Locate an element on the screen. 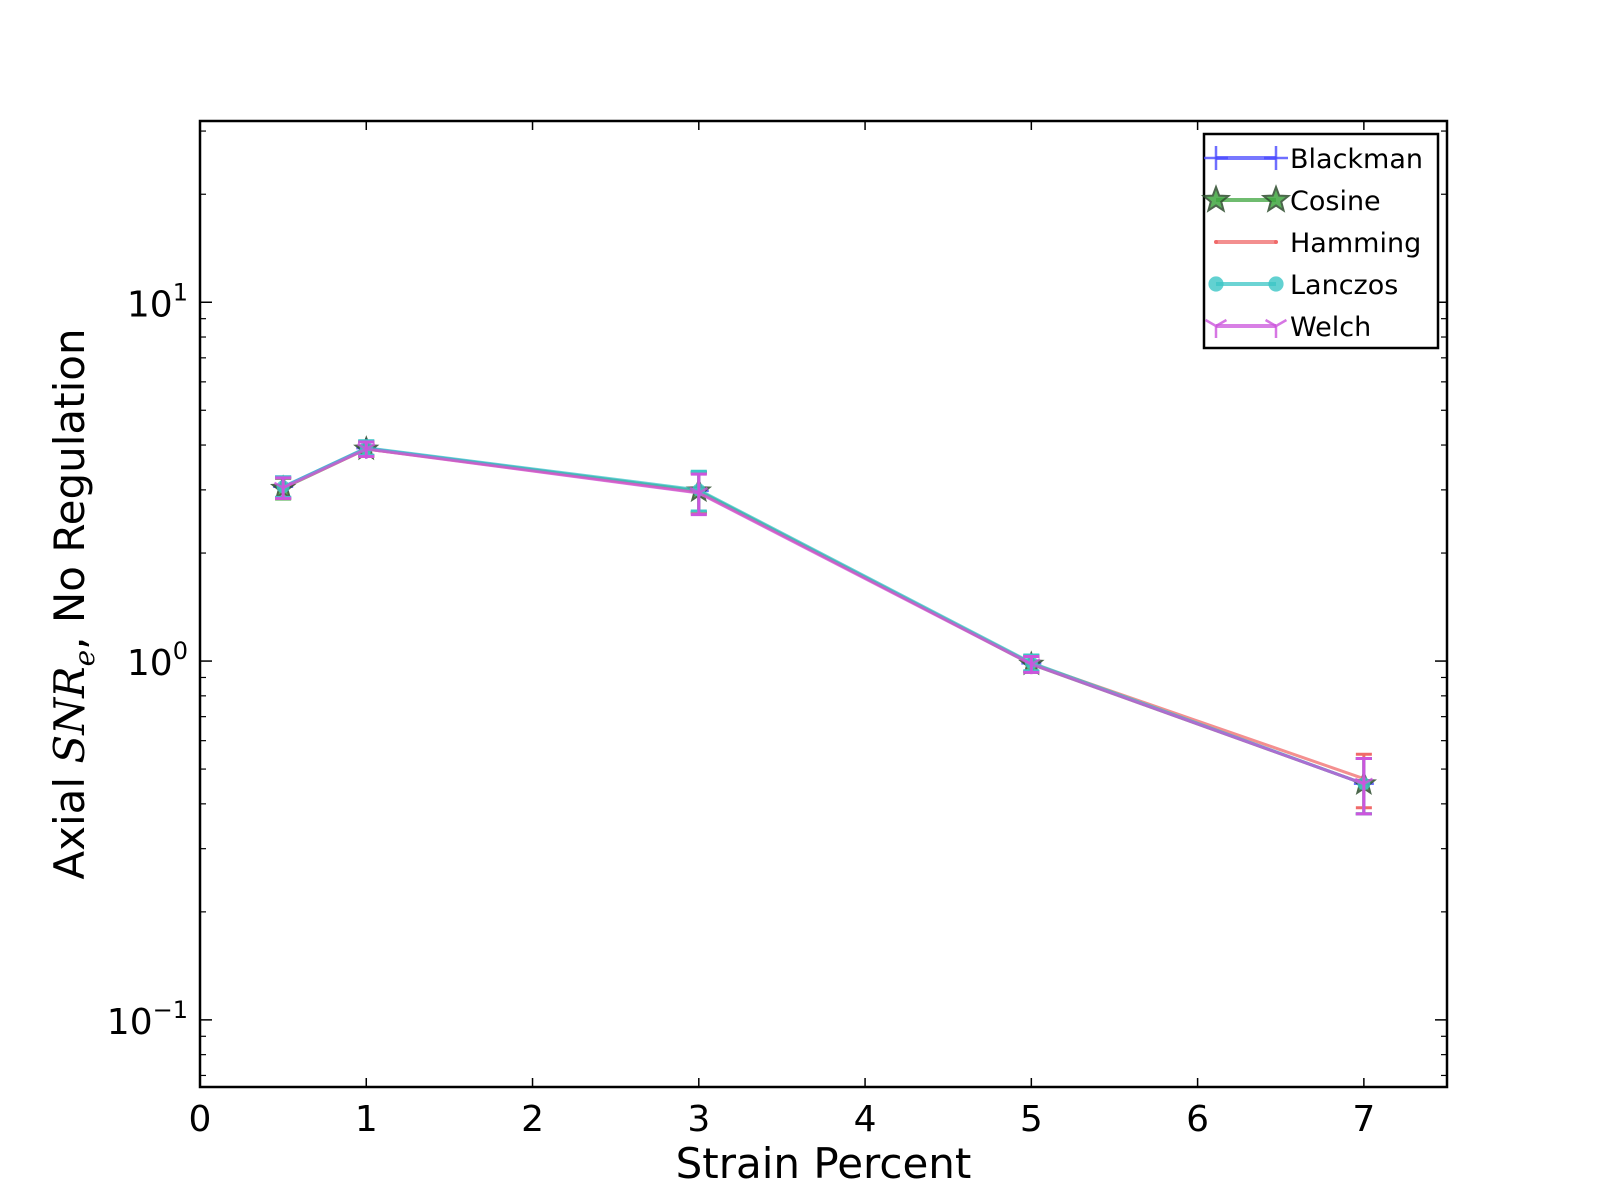 This screenshot has width=1600, height=1200. y-tick-label: 10⁻¹ is located at coordinates (147, 1019).